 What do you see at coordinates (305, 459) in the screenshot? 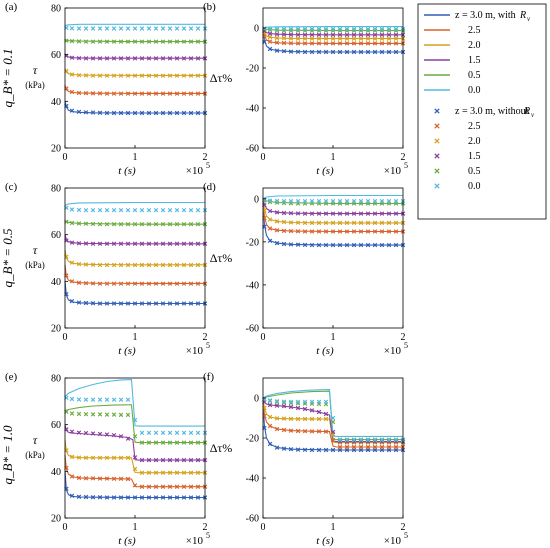
I see `panel-5: 0 1 20-20-40-60t (s) ×10 5(f)Δτ%` at bounding box center [305, 459].